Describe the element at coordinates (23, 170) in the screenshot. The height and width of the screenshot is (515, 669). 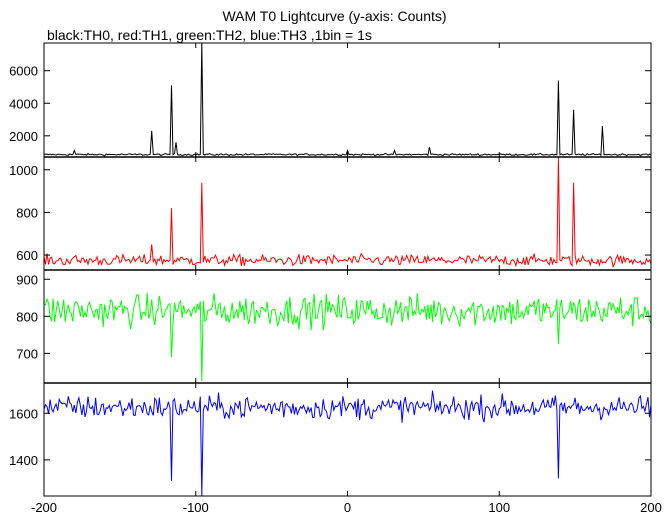
I see `y-tick-label: 1000` at that location.